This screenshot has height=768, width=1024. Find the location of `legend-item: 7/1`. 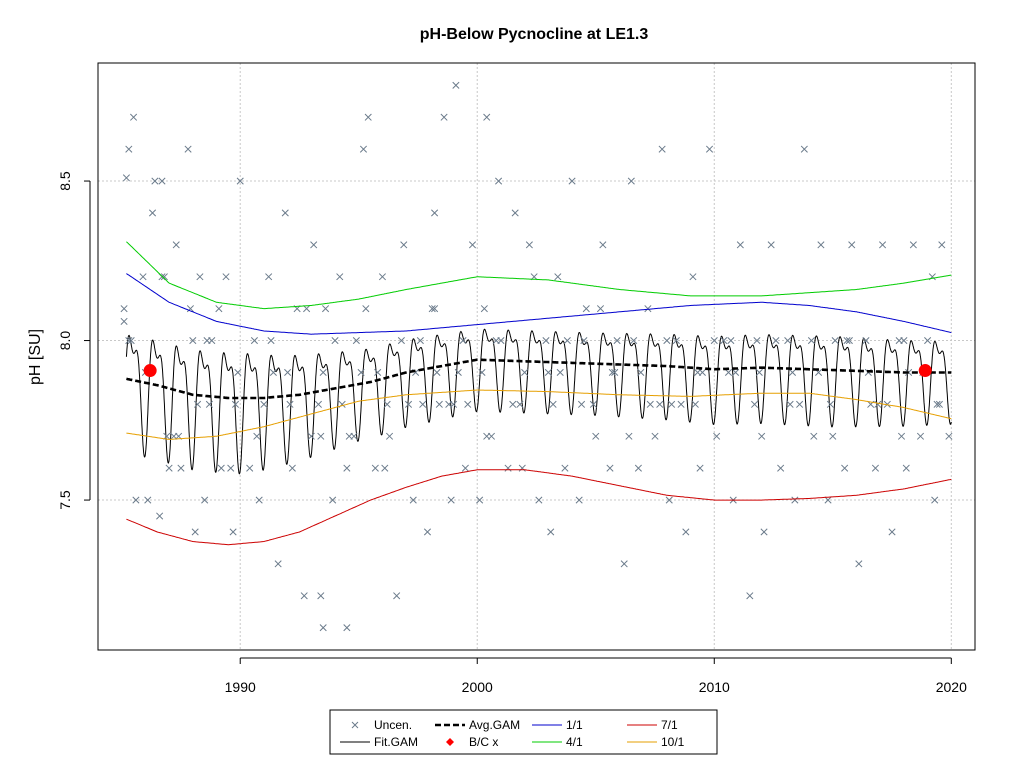

legend-item: 7/1 is located at coordinates (652, 725).